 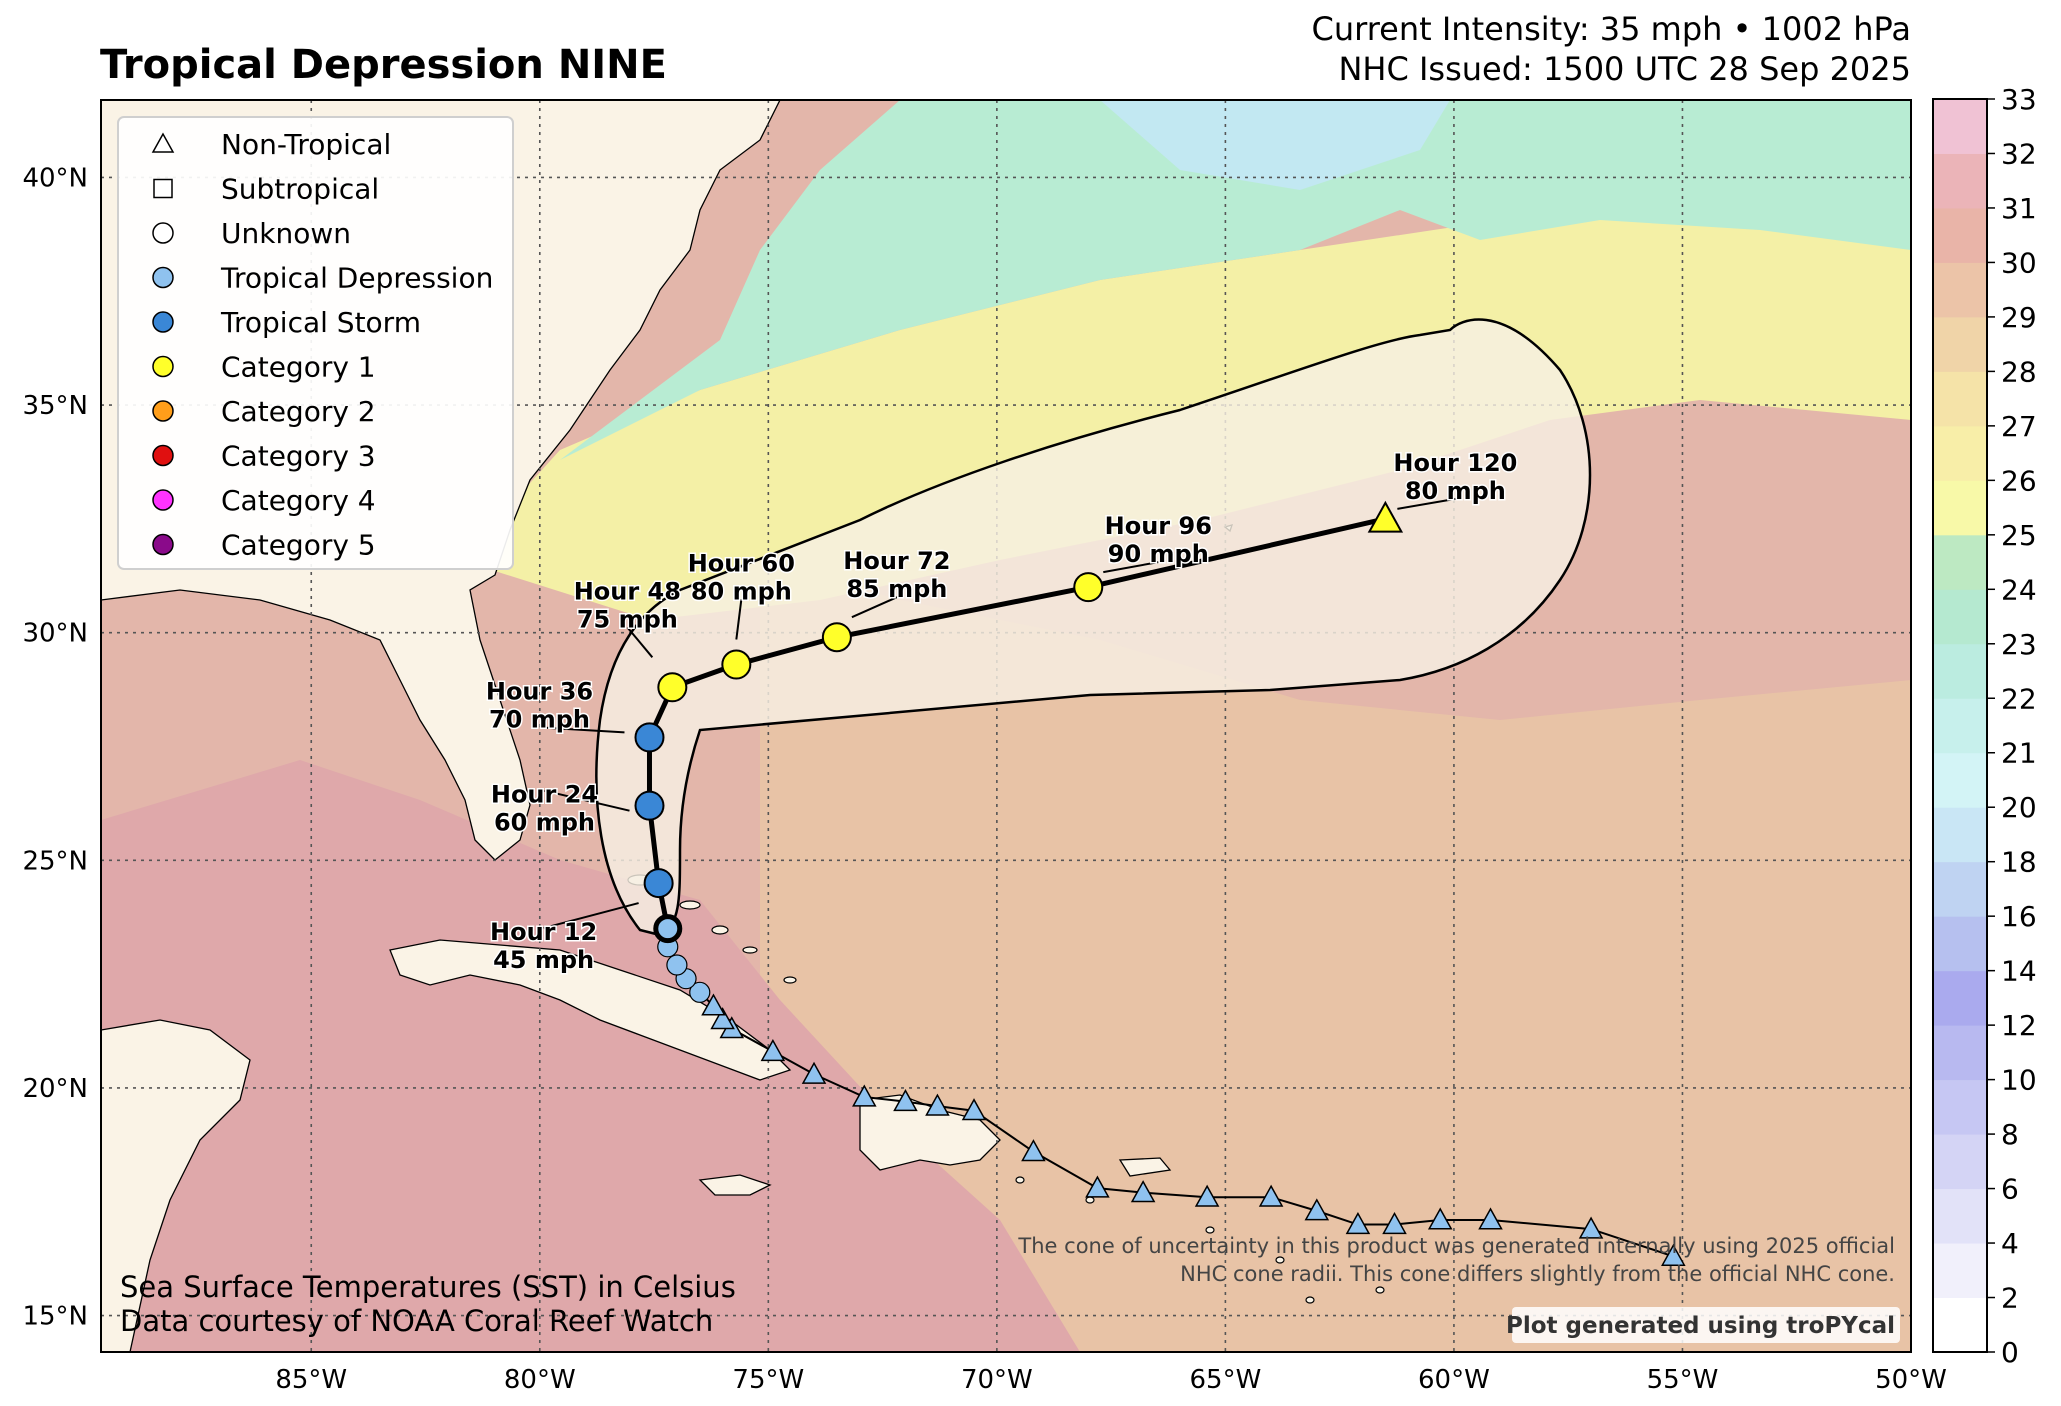 I want to click on page-title: Tropical Depression NINE, so click(x=383, y=65).